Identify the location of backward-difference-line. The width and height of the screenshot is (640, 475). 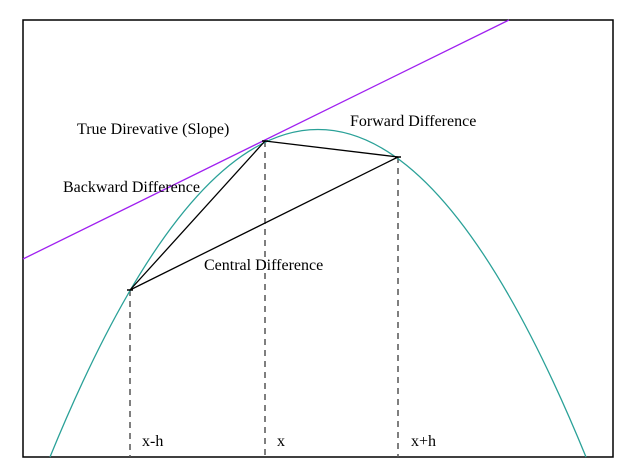
(197, 215).